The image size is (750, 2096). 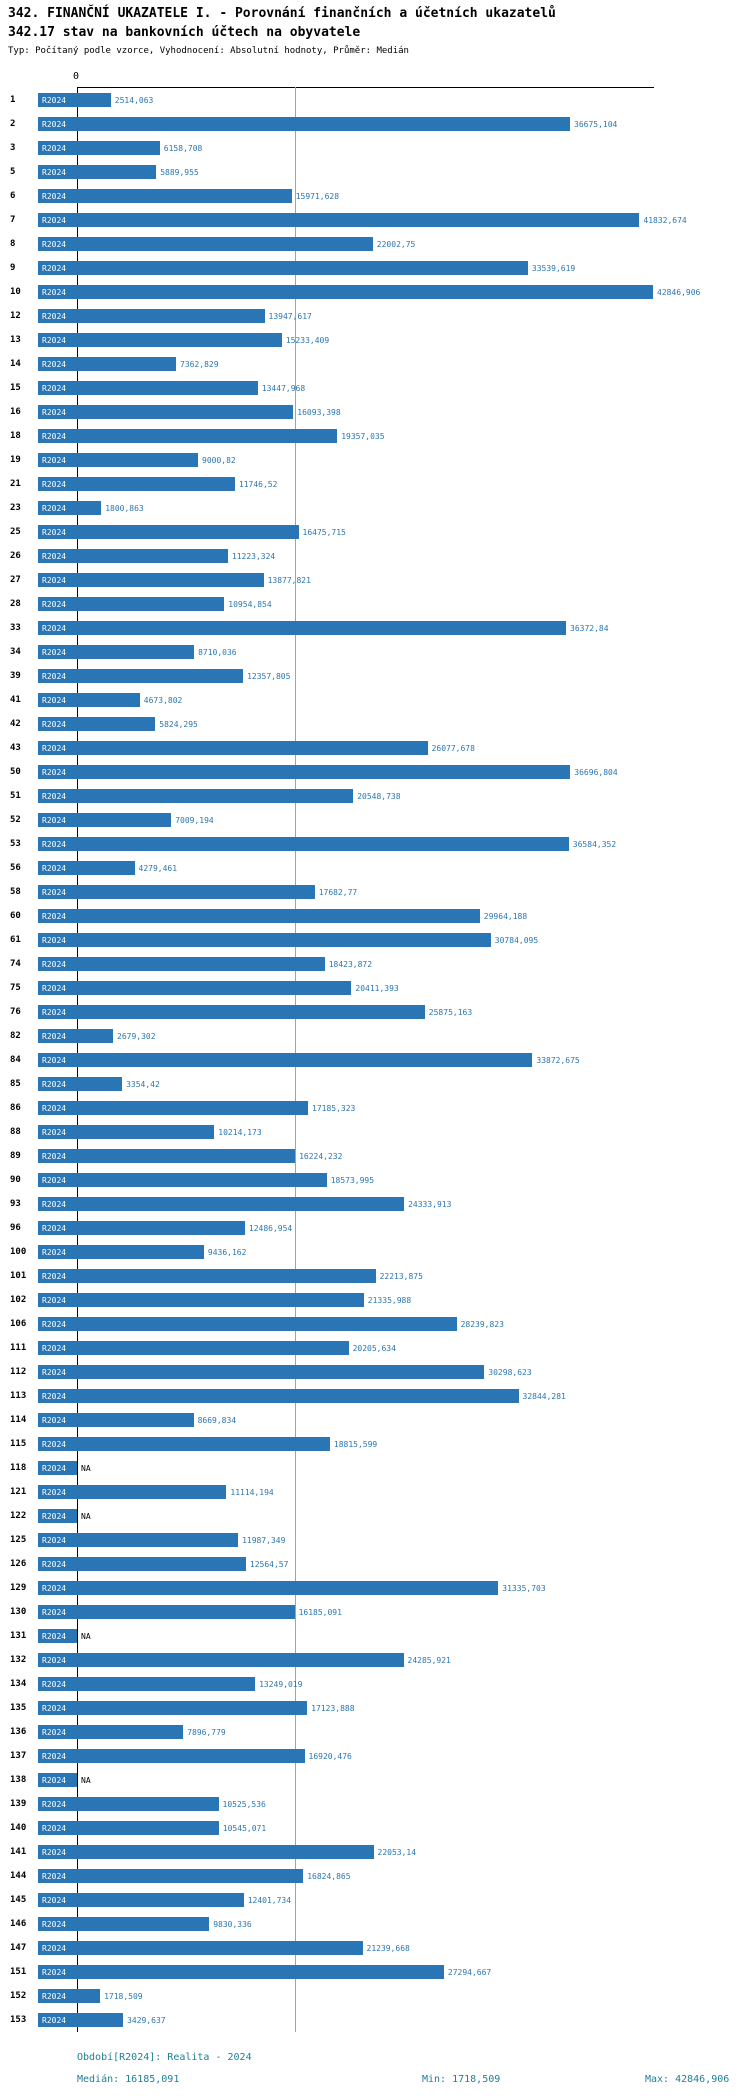 I want to click on bar-row: 93 R2024 24333,913, so click(x=375, y=1204).